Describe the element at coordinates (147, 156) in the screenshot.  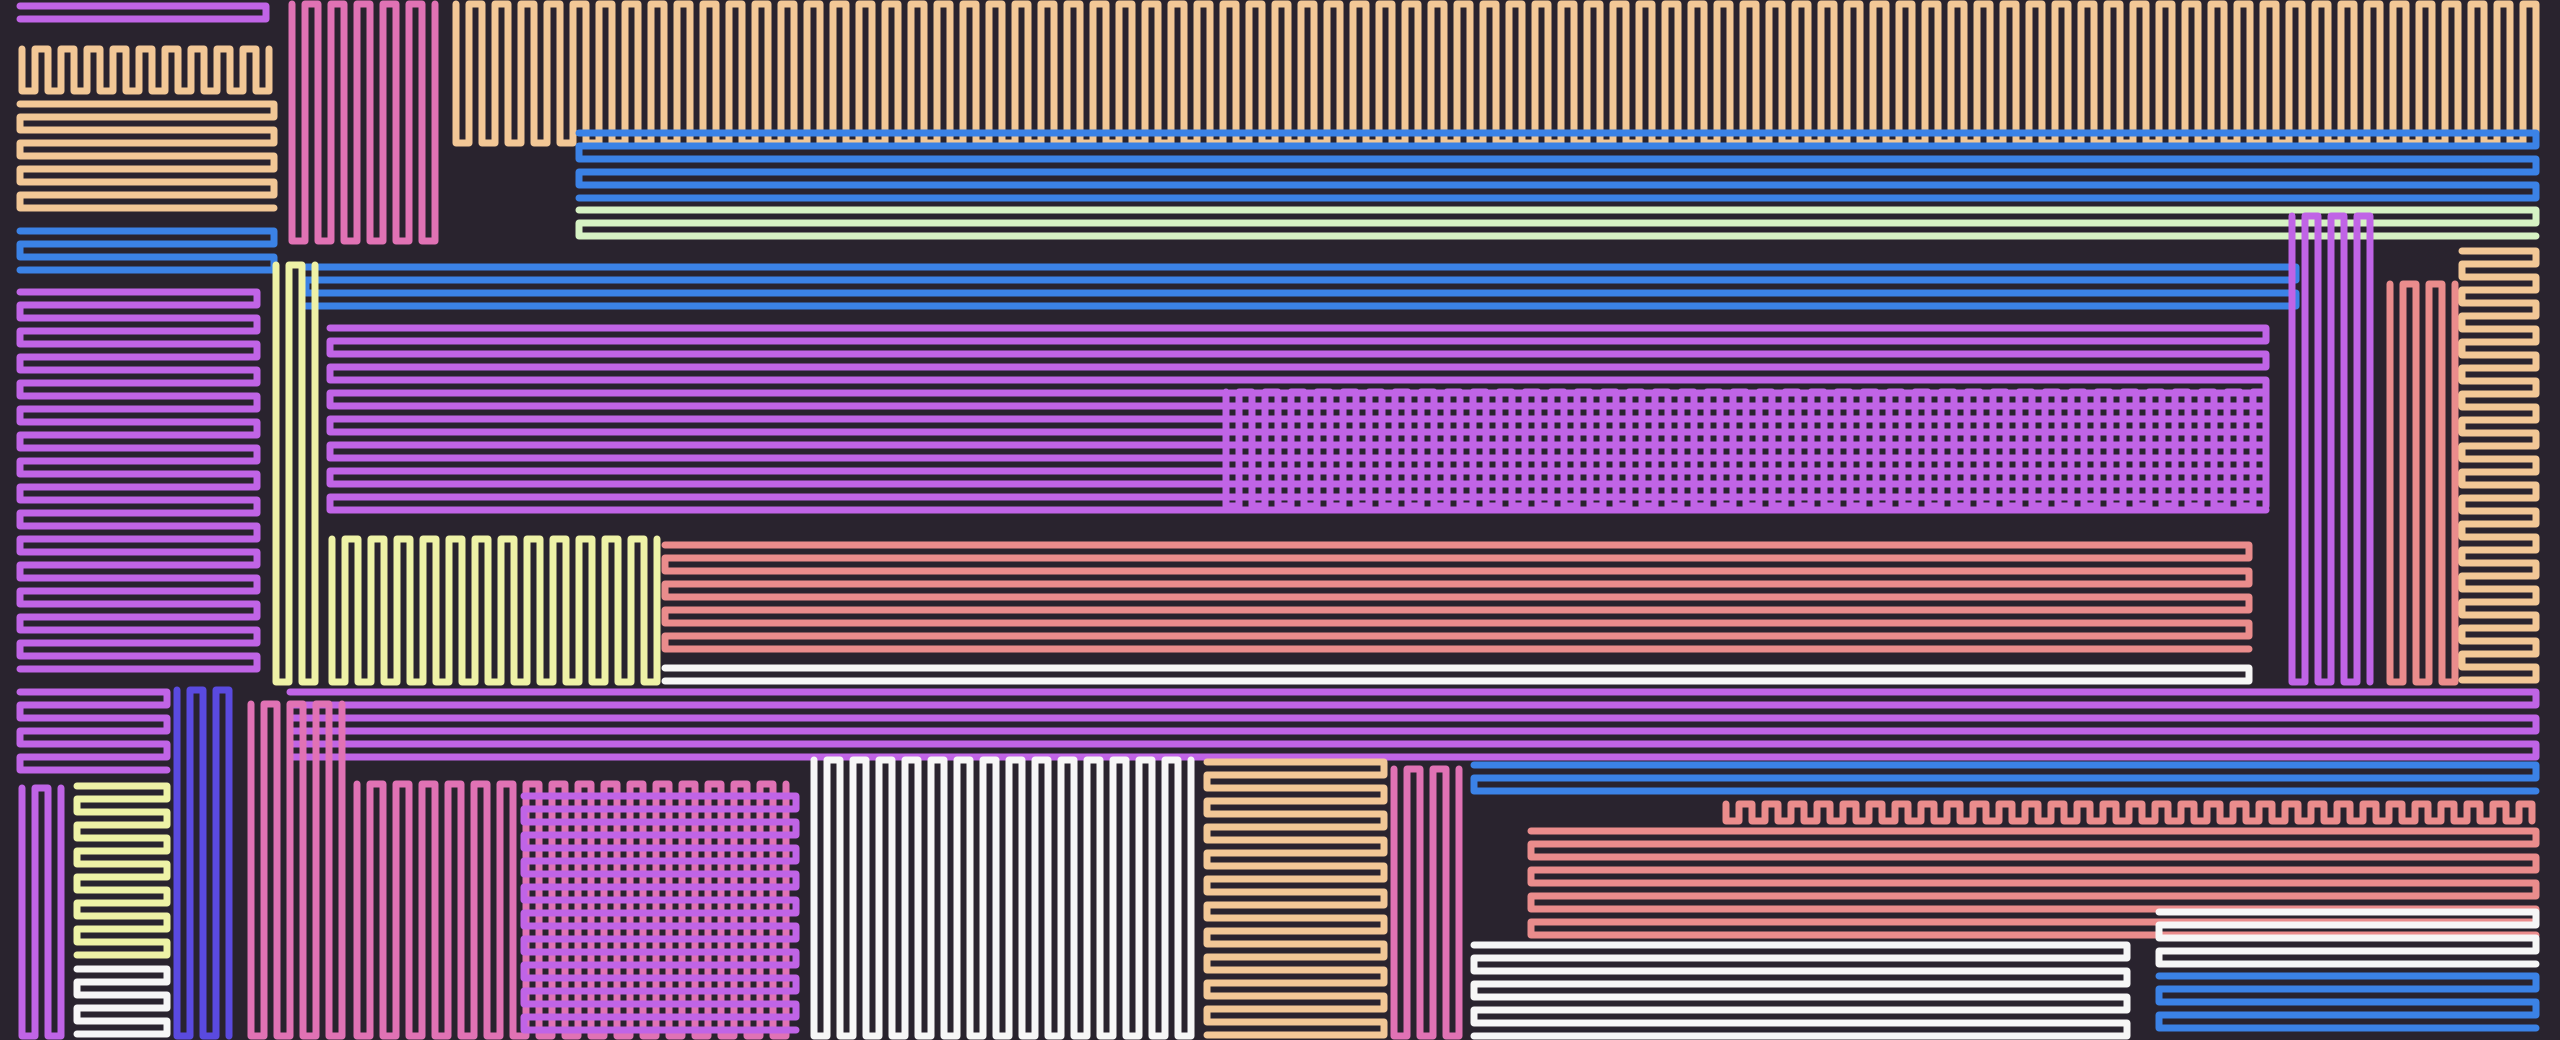
I see `peach-field-left` at that location.